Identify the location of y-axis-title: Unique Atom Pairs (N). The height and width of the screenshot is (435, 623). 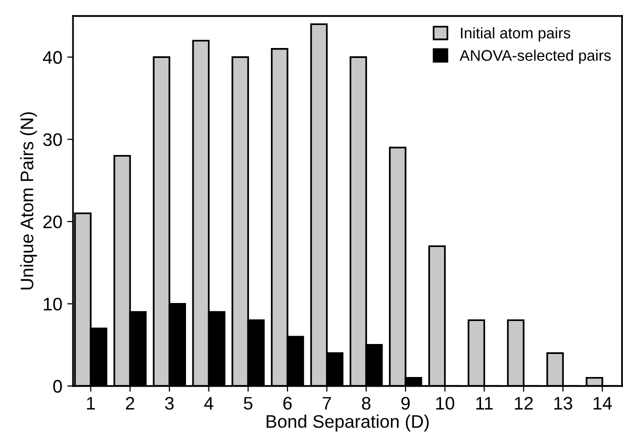
(28, 201).